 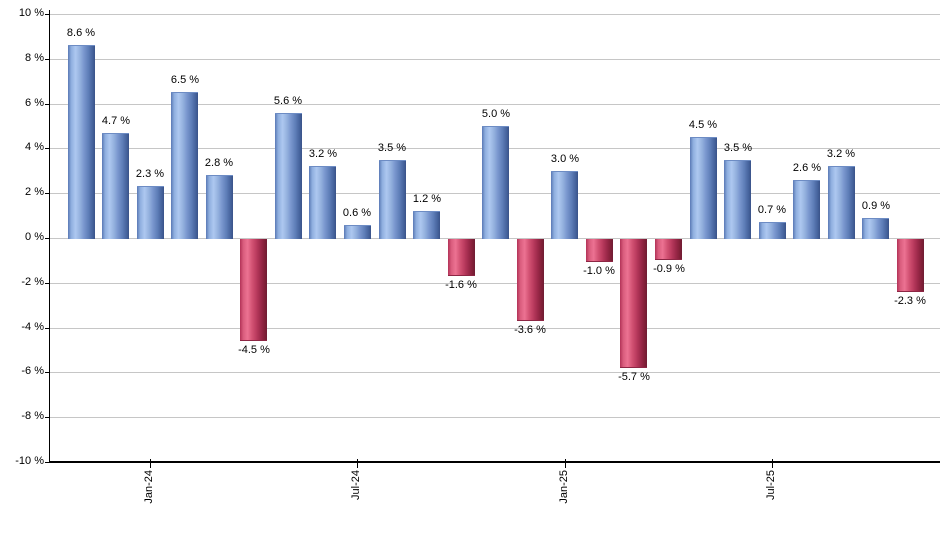 I want to click on x-axis-tick-label: Jul-25, so click(x=771, y=485).